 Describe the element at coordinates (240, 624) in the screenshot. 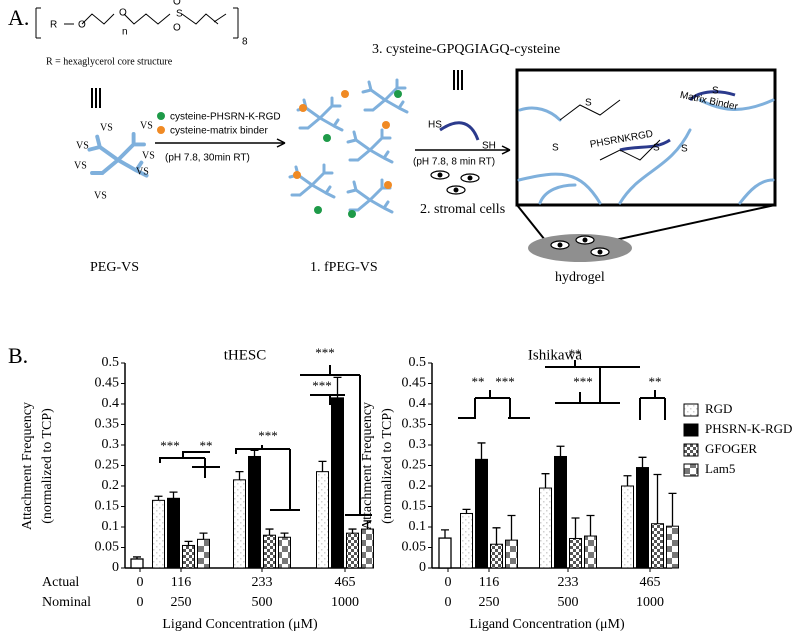

I see `x-axis-label: Ligand Concentration (μM)` at that location.